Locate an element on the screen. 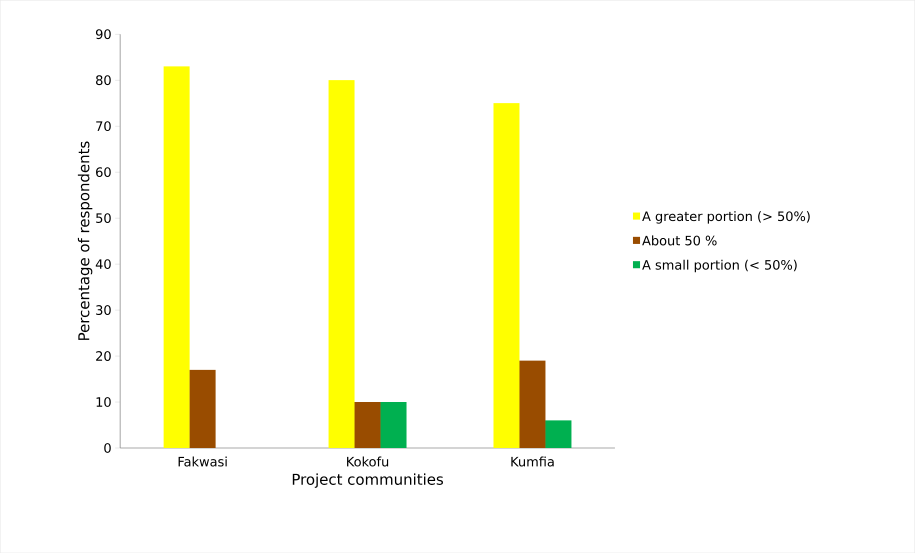 Image resolution: width=915 pixels, height=553 pixels. y-axis-title: Percentage of respondents is located at coordinates (85, 240).